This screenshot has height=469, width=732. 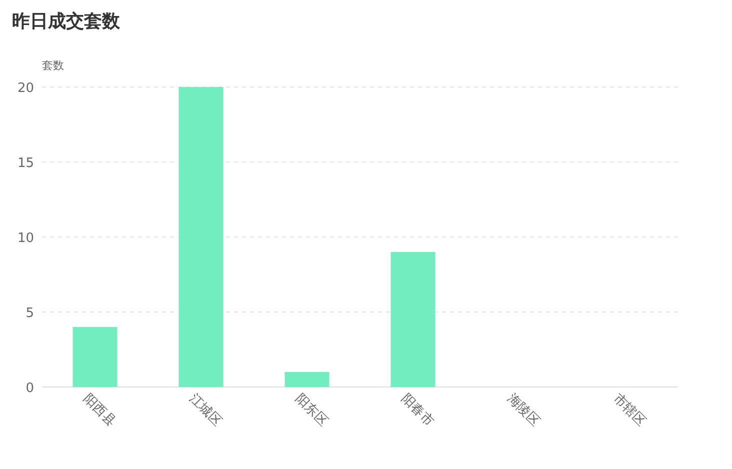 I want to click on y-tick-label: 0, so click(x=30, y=388).